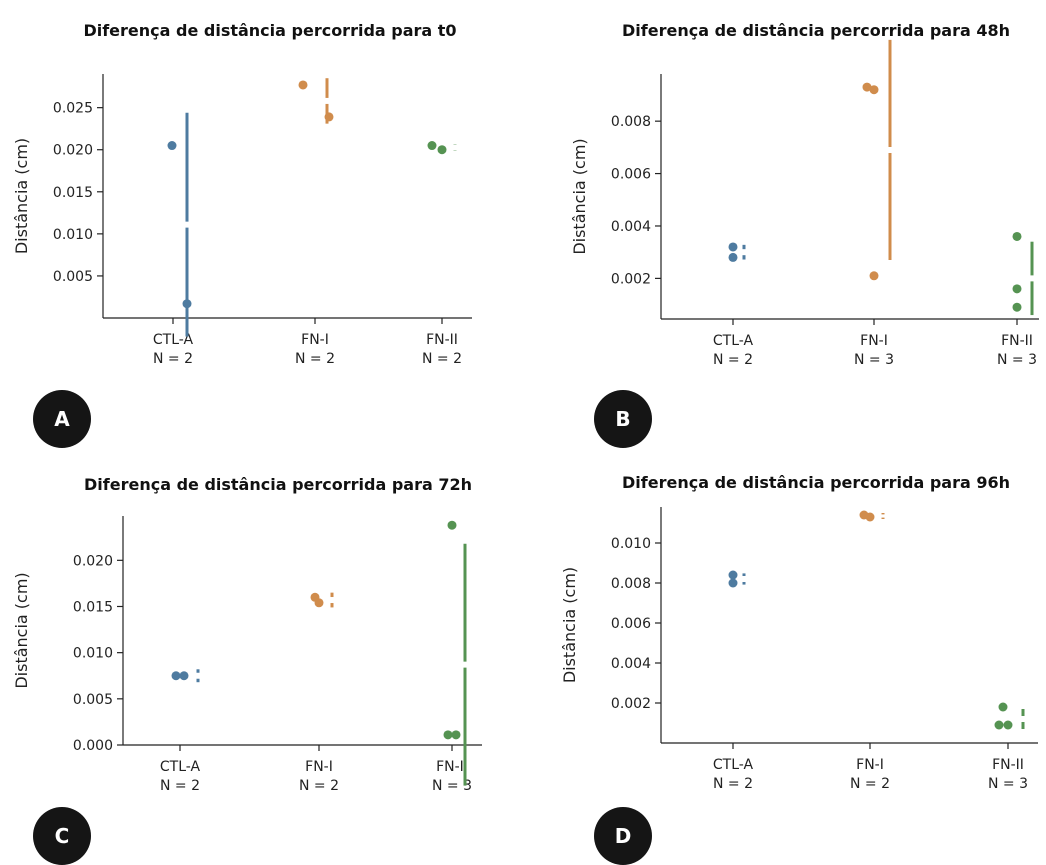 The width and height of the screenshot is (1046, 865). Describe the element at coordinates (623, 419) in the screenshot. I see `panel-label-b: B` at that location.